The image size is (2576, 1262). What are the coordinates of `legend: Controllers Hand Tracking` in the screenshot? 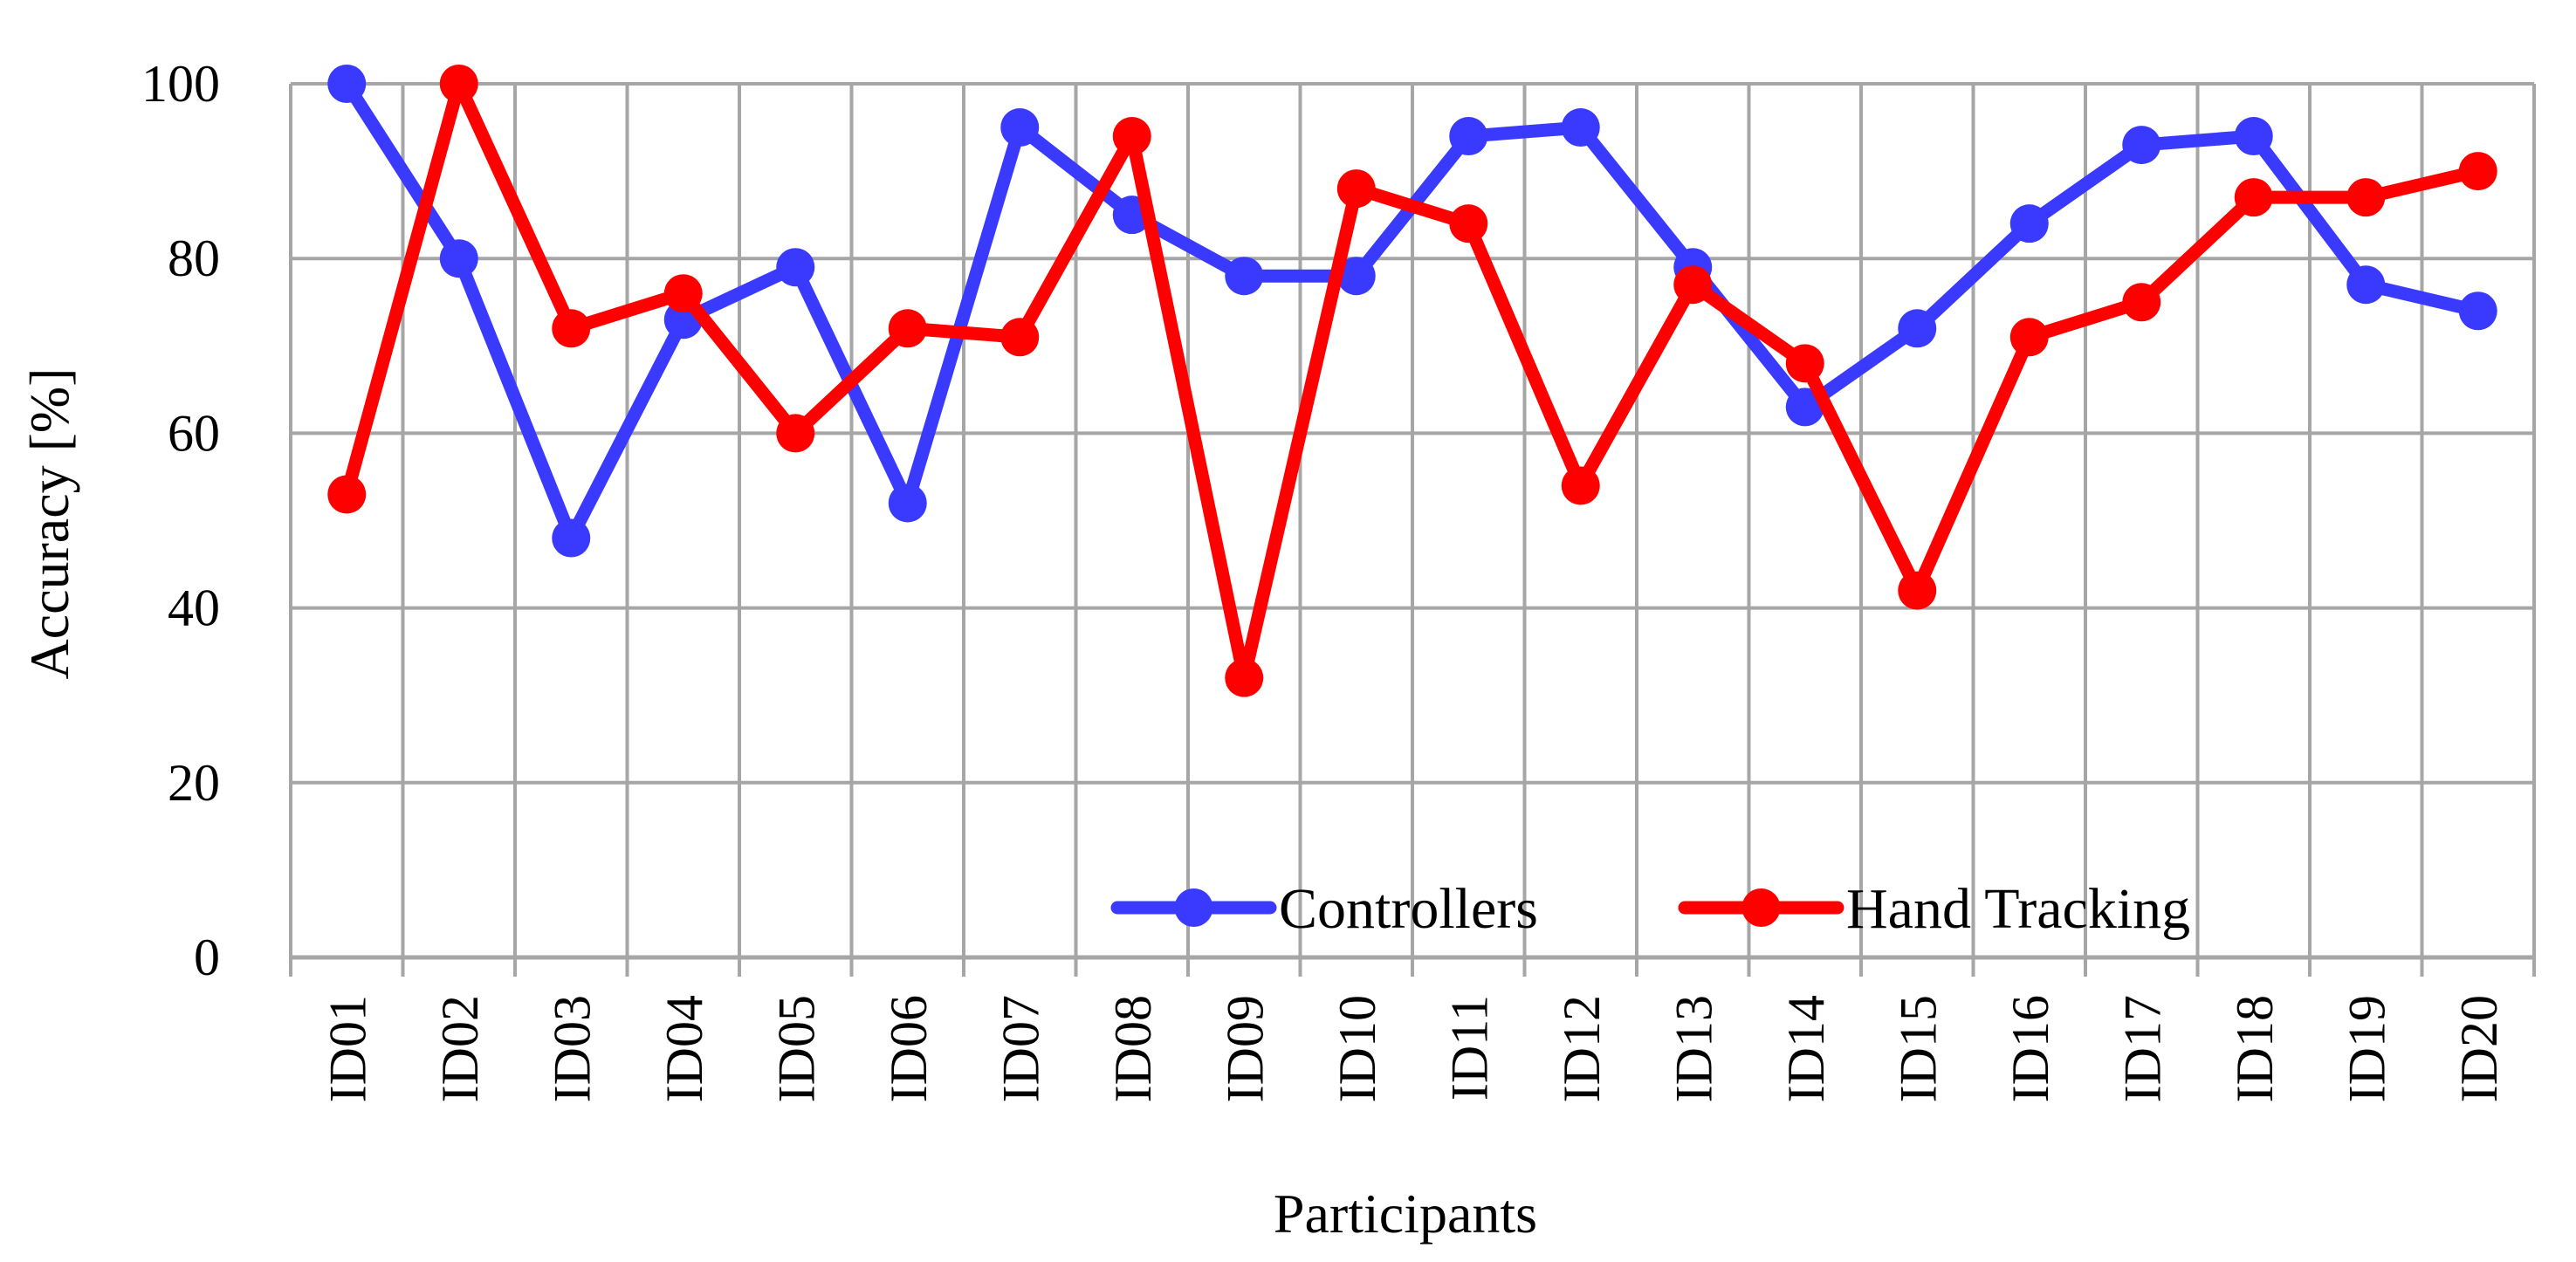 It's located at (1650, 909).